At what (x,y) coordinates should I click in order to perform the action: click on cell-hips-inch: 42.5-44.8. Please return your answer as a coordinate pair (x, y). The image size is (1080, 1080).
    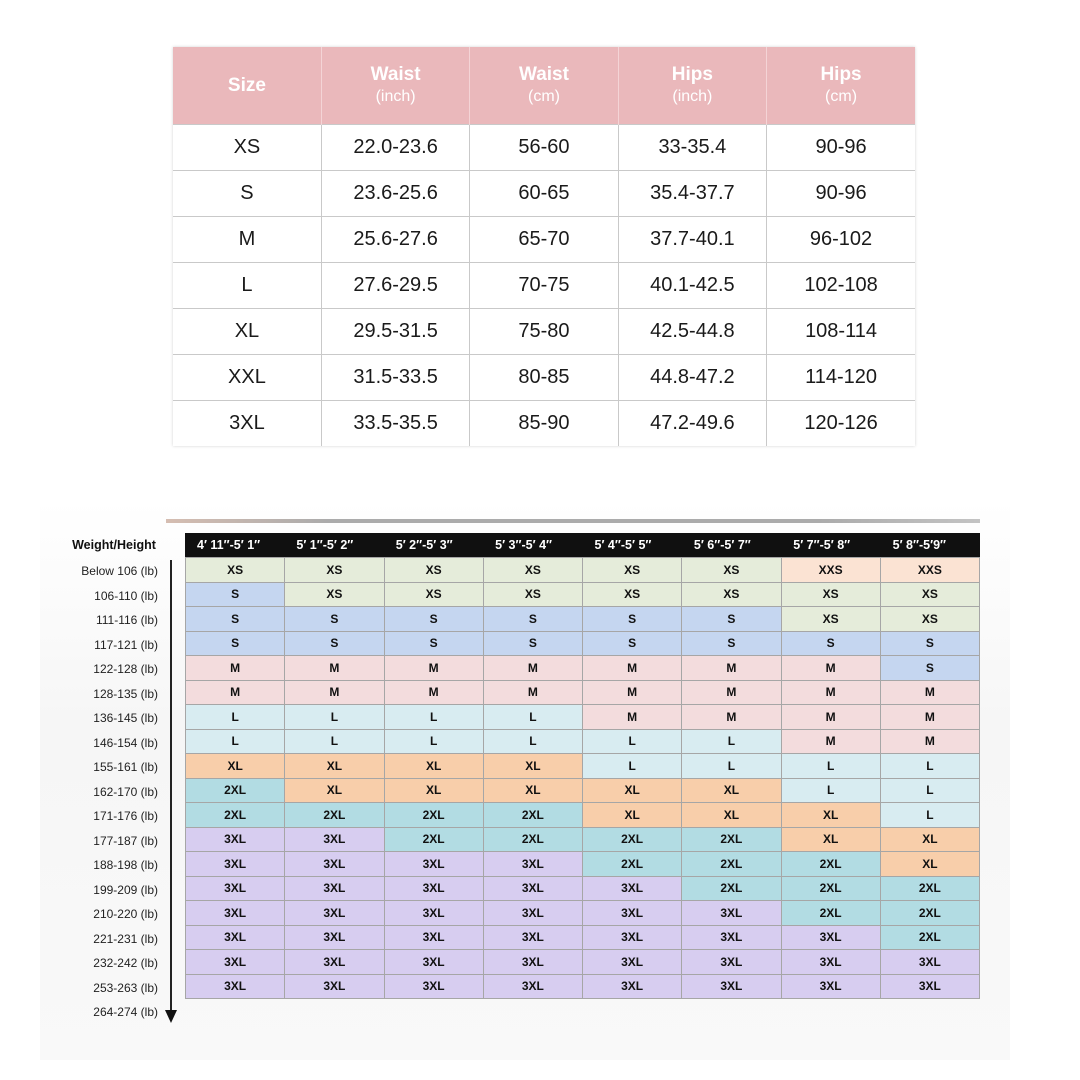
    Looking at the image, I should click on (693, 331).